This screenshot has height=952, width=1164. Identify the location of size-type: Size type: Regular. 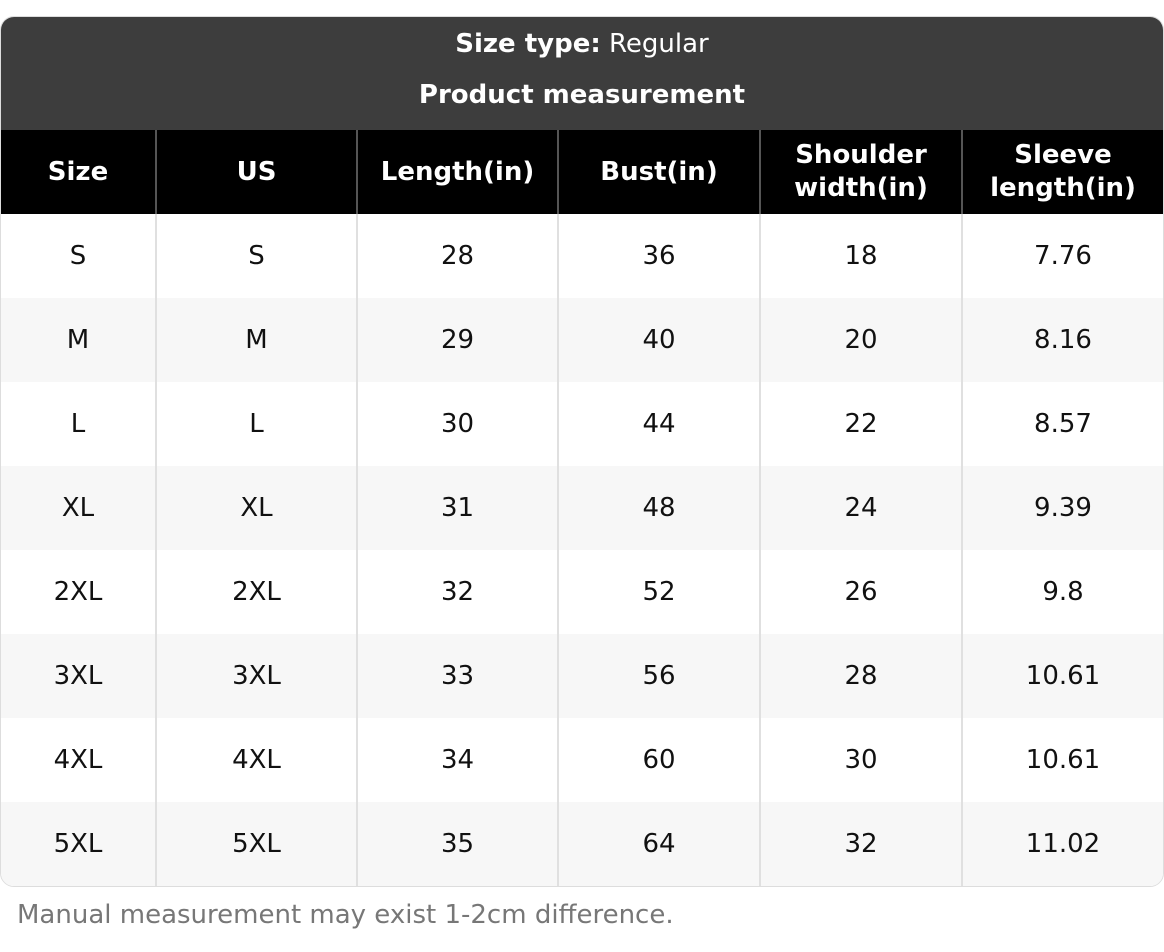
(582, 45).